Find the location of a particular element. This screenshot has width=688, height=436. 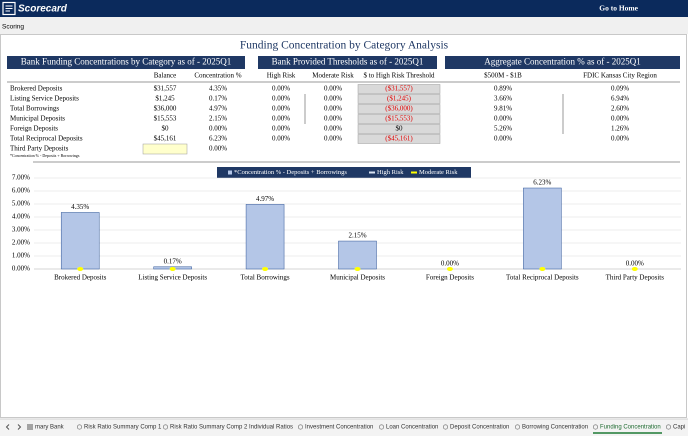

tab: Risk Ratio Summary Comp 2 is located at coordinates (209, 428).